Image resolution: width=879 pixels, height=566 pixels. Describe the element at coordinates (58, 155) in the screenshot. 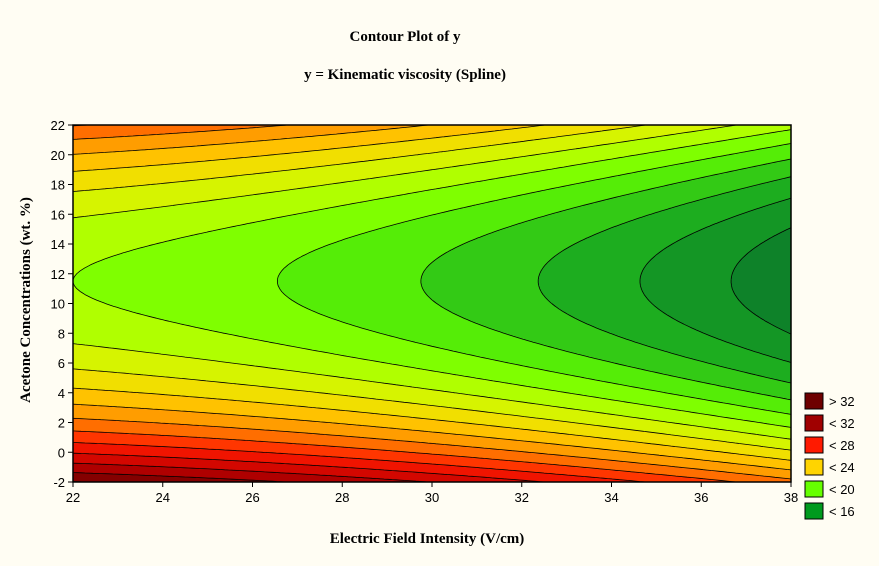

I see `y-tick-label: 20` at that location.